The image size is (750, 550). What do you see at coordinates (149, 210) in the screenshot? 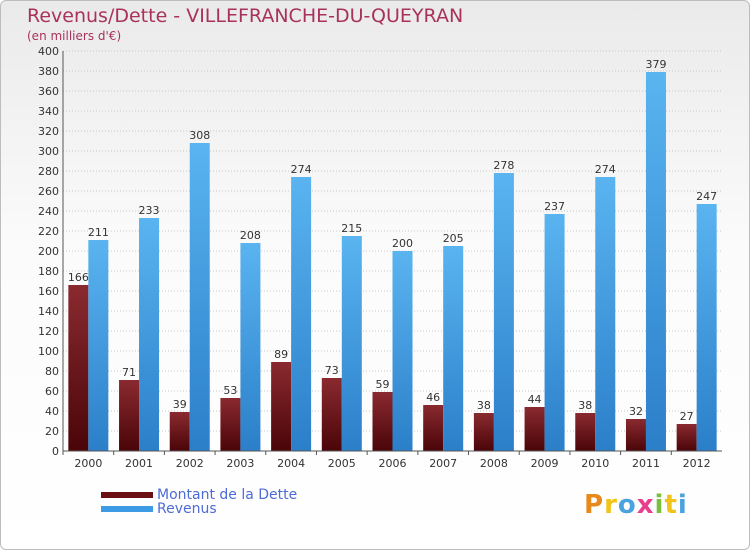
I see `data-label-revenus: 233` at bounding box center [149, 210].